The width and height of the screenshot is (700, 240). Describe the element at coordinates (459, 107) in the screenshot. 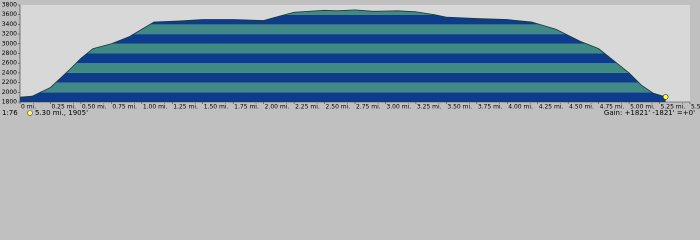

I see `x-tick-label: 3.50 mi.` at that location.